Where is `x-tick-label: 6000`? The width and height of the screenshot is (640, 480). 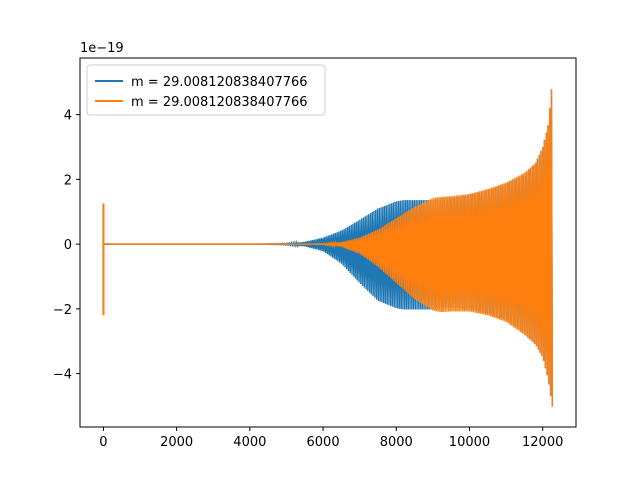
x-tick-label: 6000 is located at coordinates (323, 442).